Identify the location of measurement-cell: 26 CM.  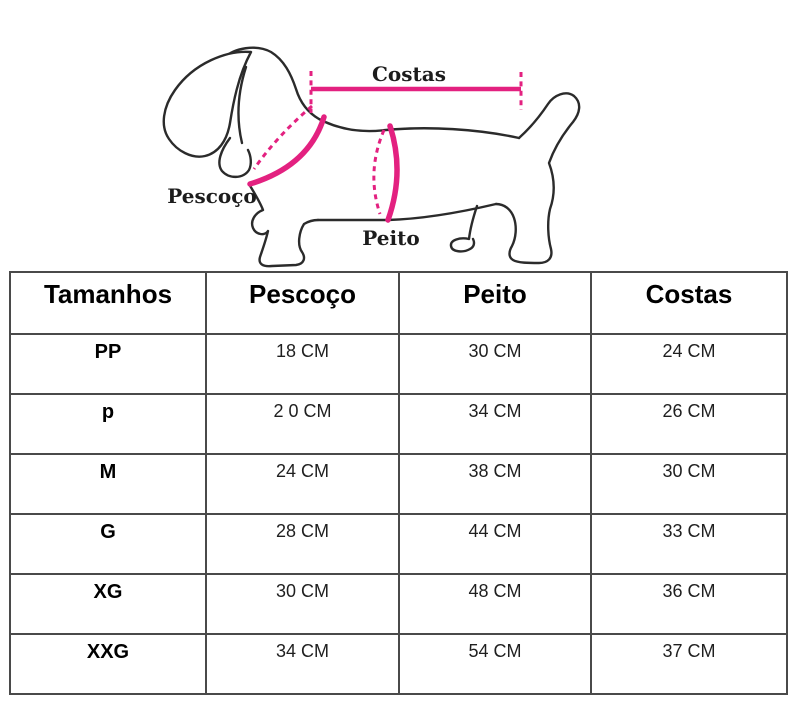
(689, 424).